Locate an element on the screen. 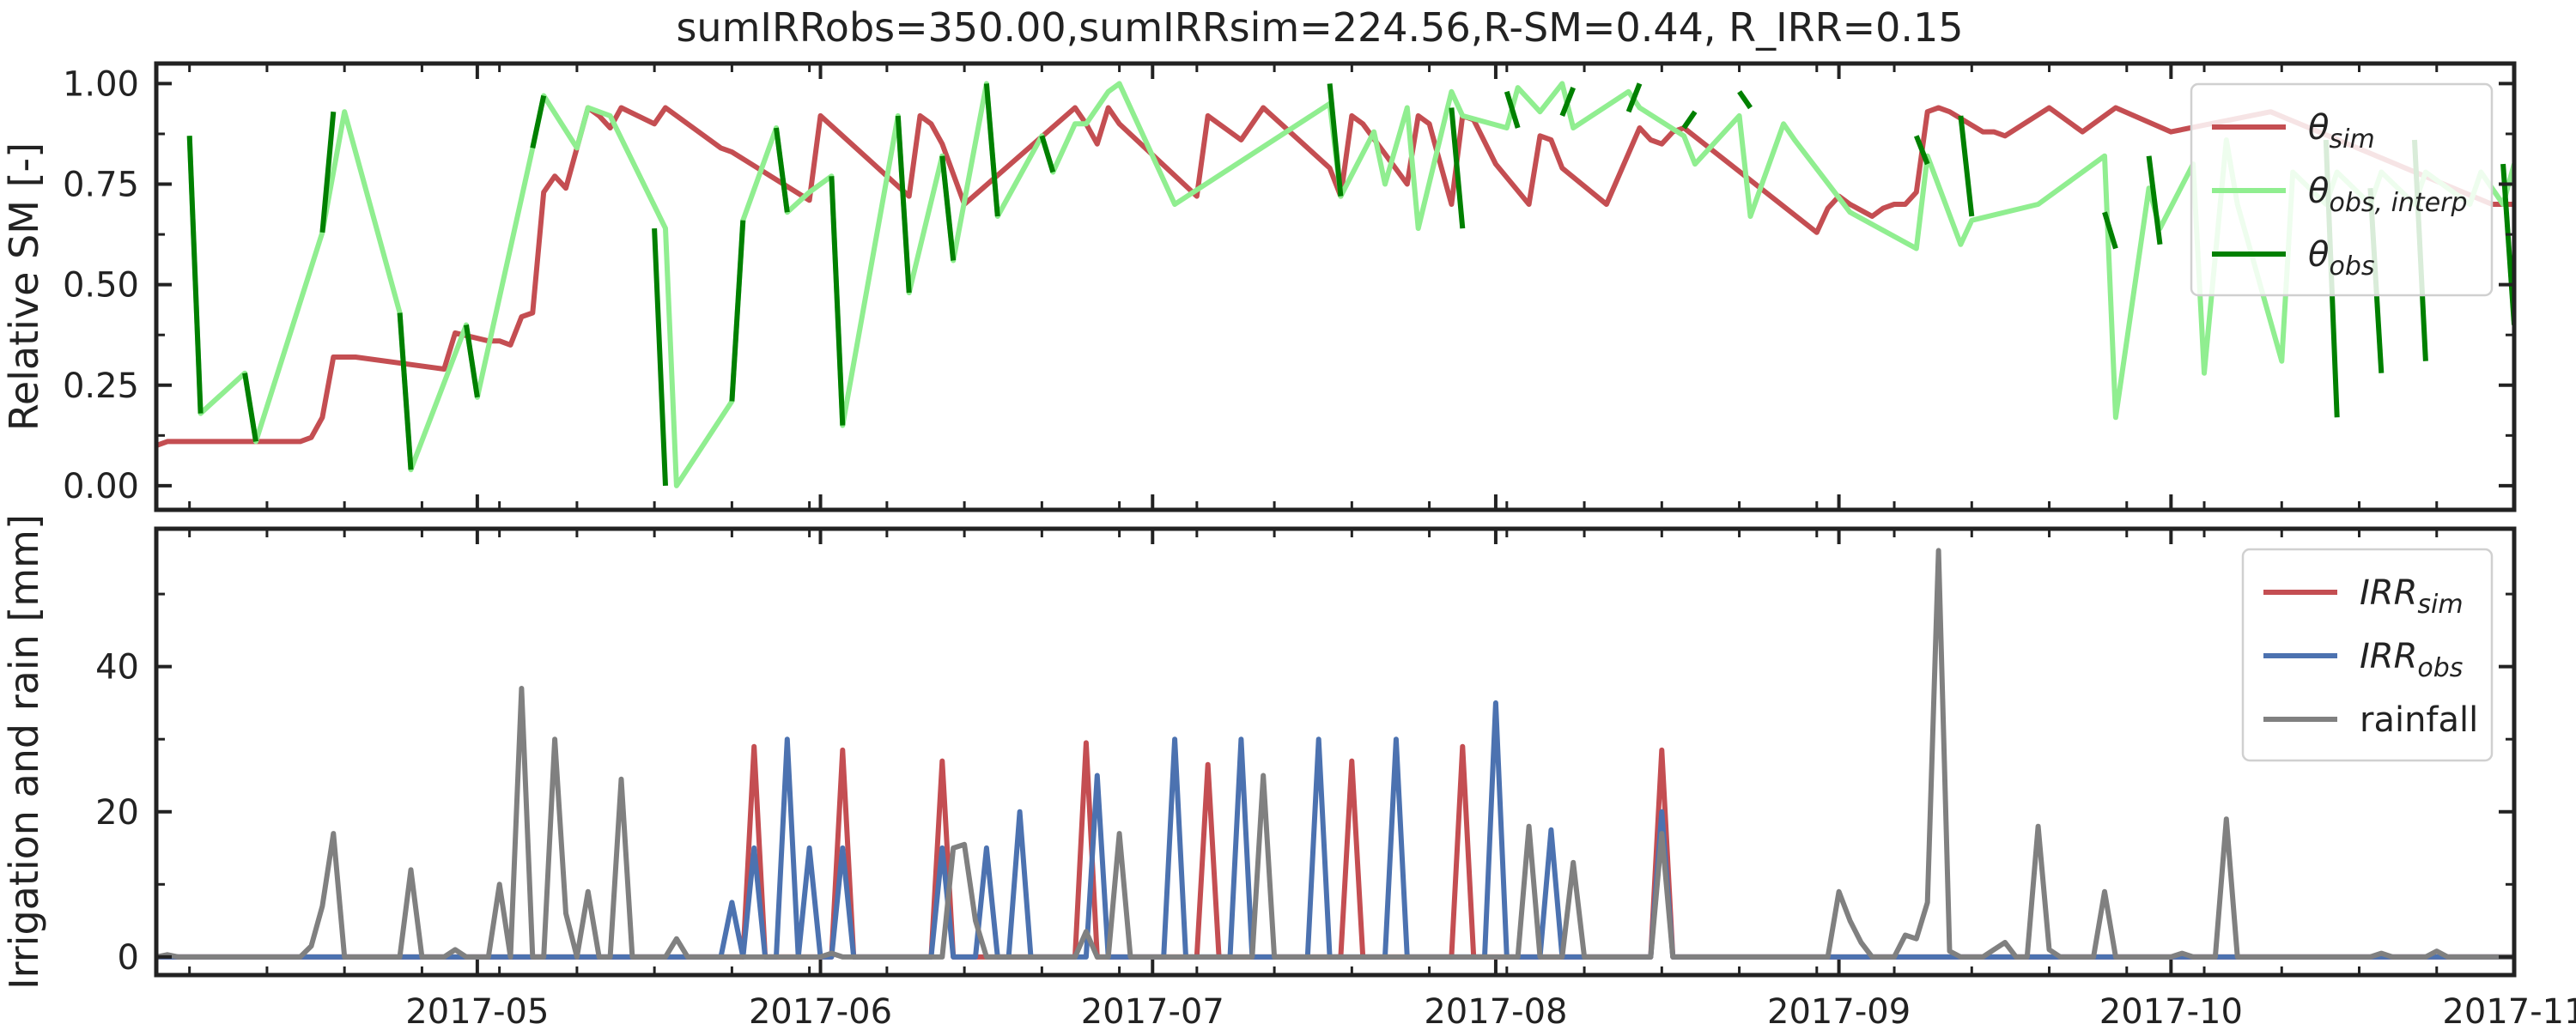 This screenshot has width=2576, height=1030. y-tick-label: 0.25 is located at coordinates (101, 386).